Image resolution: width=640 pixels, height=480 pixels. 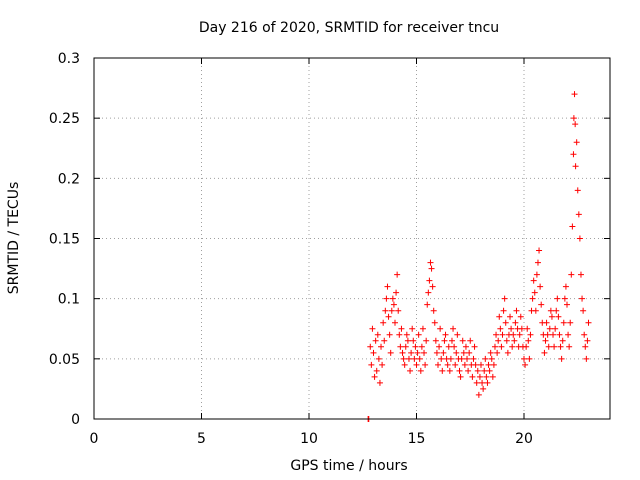 I want to click on x-axis-title: GPS time / hours, so click(x=348, y=466).